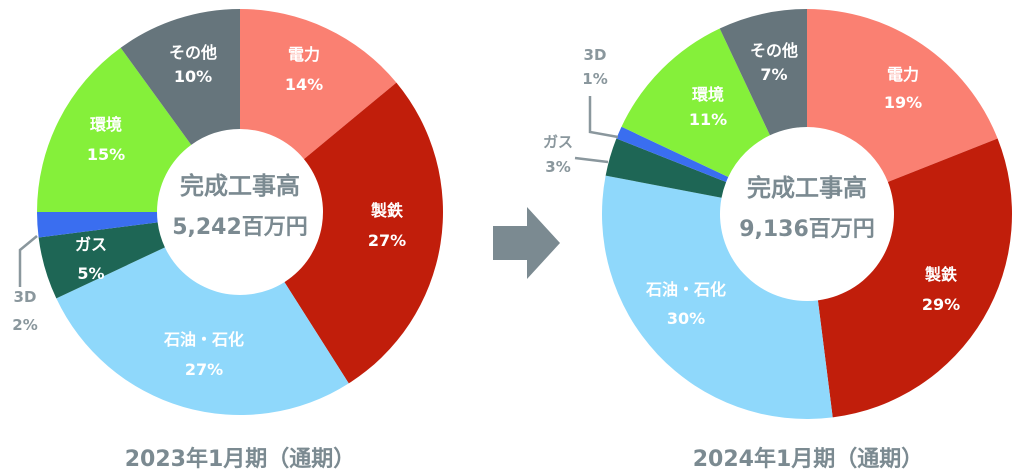 The width and height of the screenshot is (1024, 476). What do you see at coordinates (594, 79) in the screenshot?
I see `outside-slice-percent-label: 1%` at bounding box center [594, 79].